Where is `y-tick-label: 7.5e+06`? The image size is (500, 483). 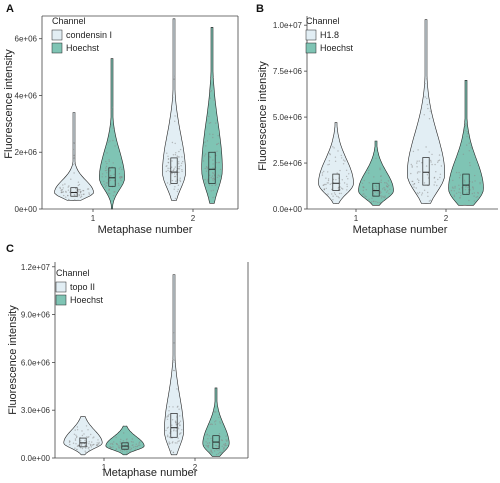 y-tick-label: 7.5e+06 is located at coordinates (288, 71).